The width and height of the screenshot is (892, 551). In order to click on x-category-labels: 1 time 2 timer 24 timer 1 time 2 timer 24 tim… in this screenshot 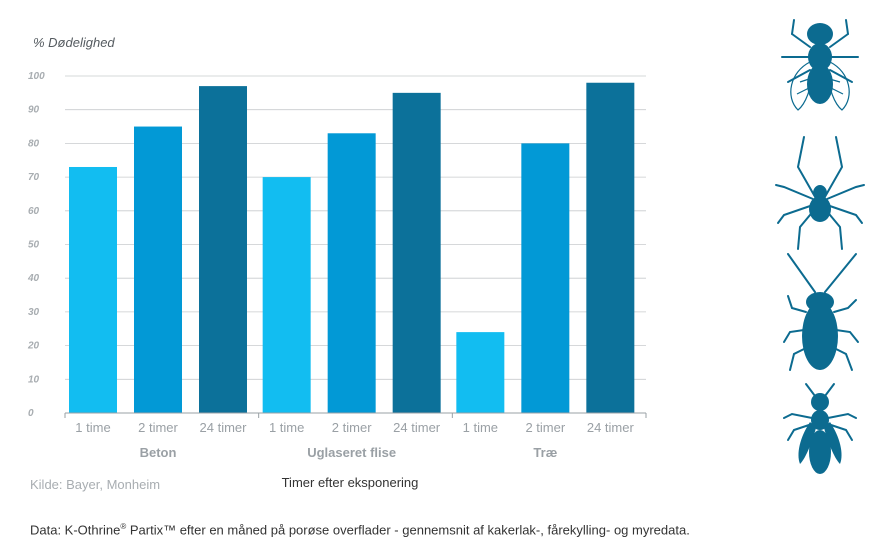, I will do `click(354, 427)`.